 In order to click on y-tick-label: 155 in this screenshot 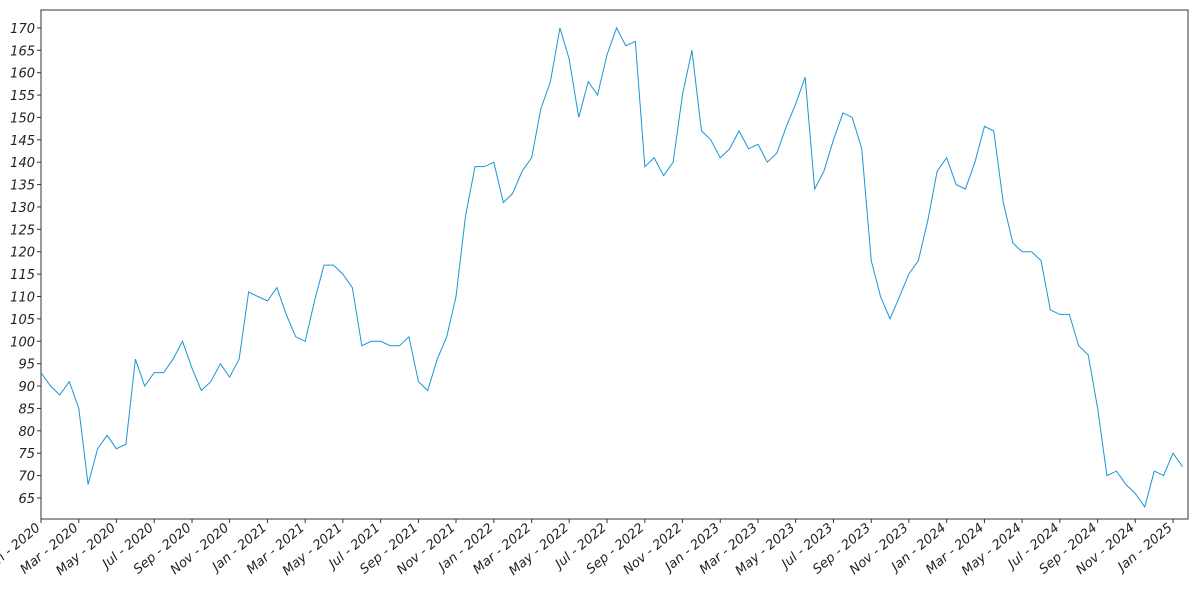, I will do `click(22, 96)`.